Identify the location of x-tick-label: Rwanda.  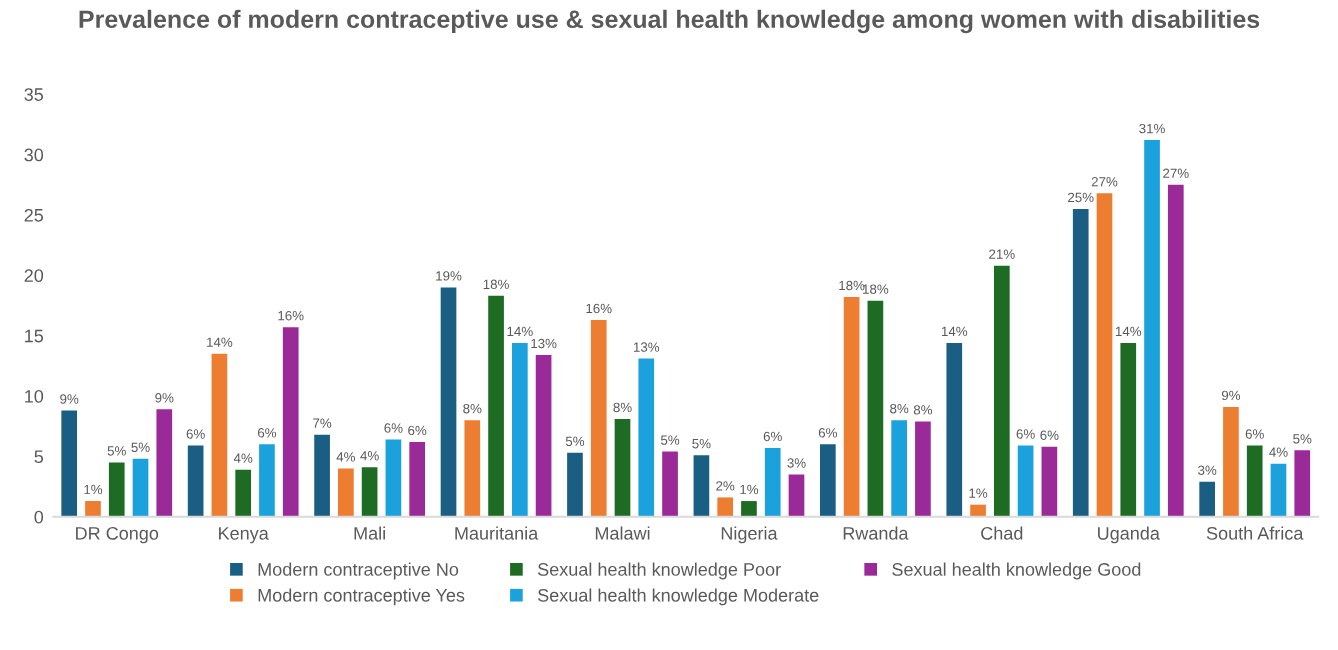
(876, 533).